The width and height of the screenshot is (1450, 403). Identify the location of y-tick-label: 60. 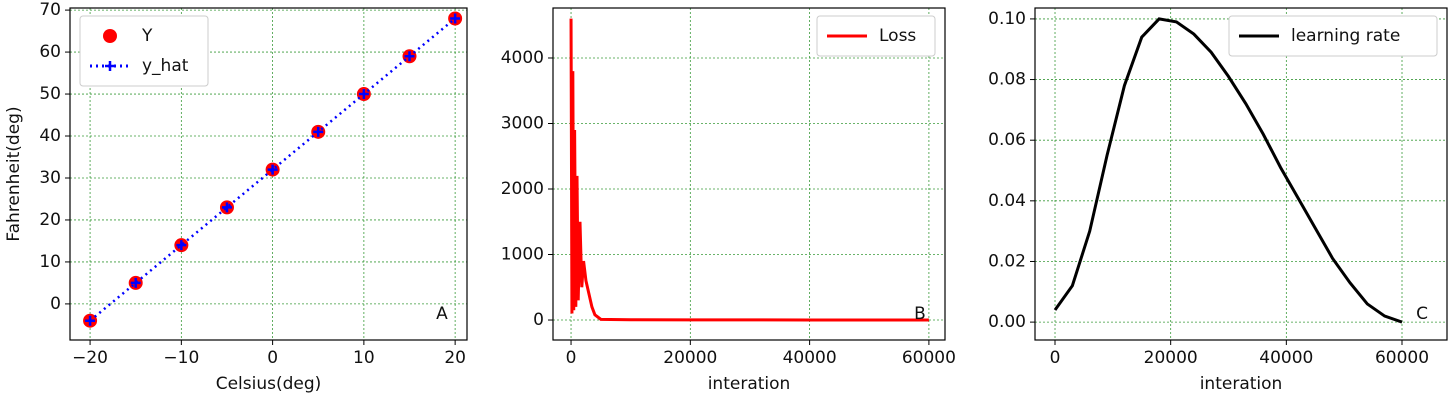
(50, 52).